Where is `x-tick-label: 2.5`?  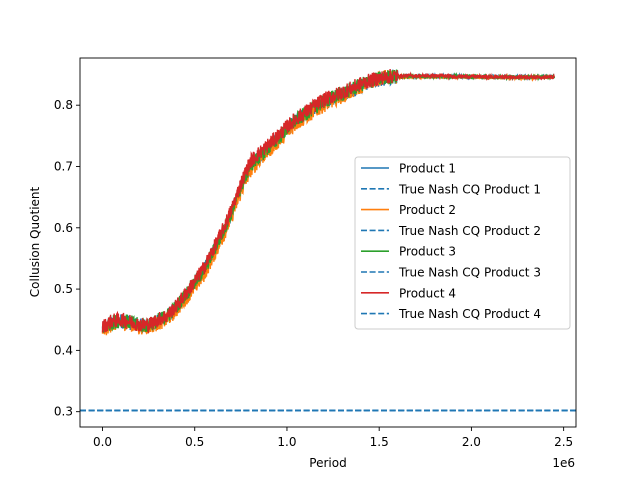
x-tick-label: 2.5 is located at coordinates (563, 442).